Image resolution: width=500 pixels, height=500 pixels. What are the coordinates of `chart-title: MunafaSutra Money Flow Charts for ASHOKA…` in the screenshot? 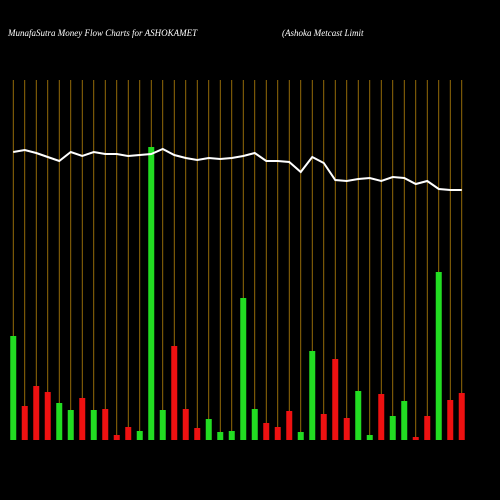 It's located at (102, 33).